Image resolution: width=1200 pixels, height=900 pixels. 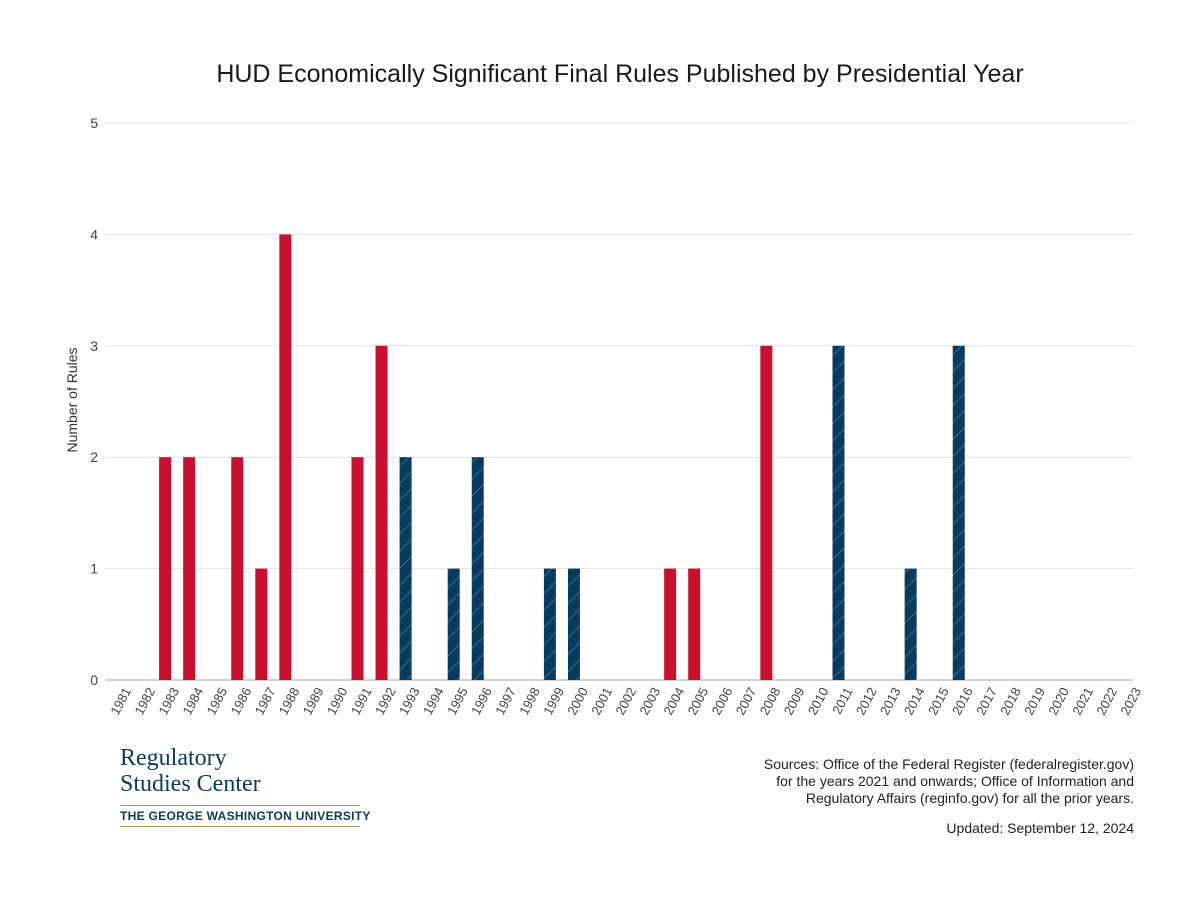 What do you see at coordinates (1040, 828) in the screenshot?
I see `updated-date: Updated: September 12, 2024` at bounding box center [1040, 828].